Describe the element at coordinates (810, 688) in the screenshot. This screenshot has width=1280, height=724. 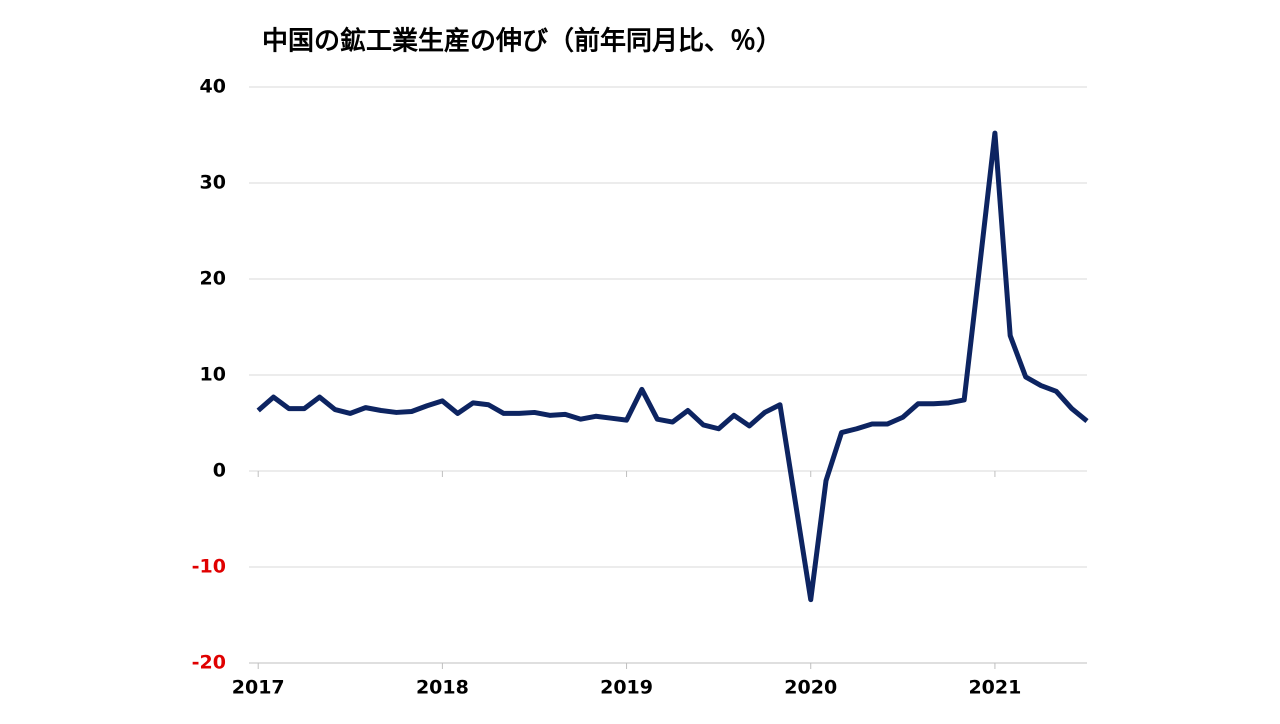
I see `x-tick-label: 2020` at that location.